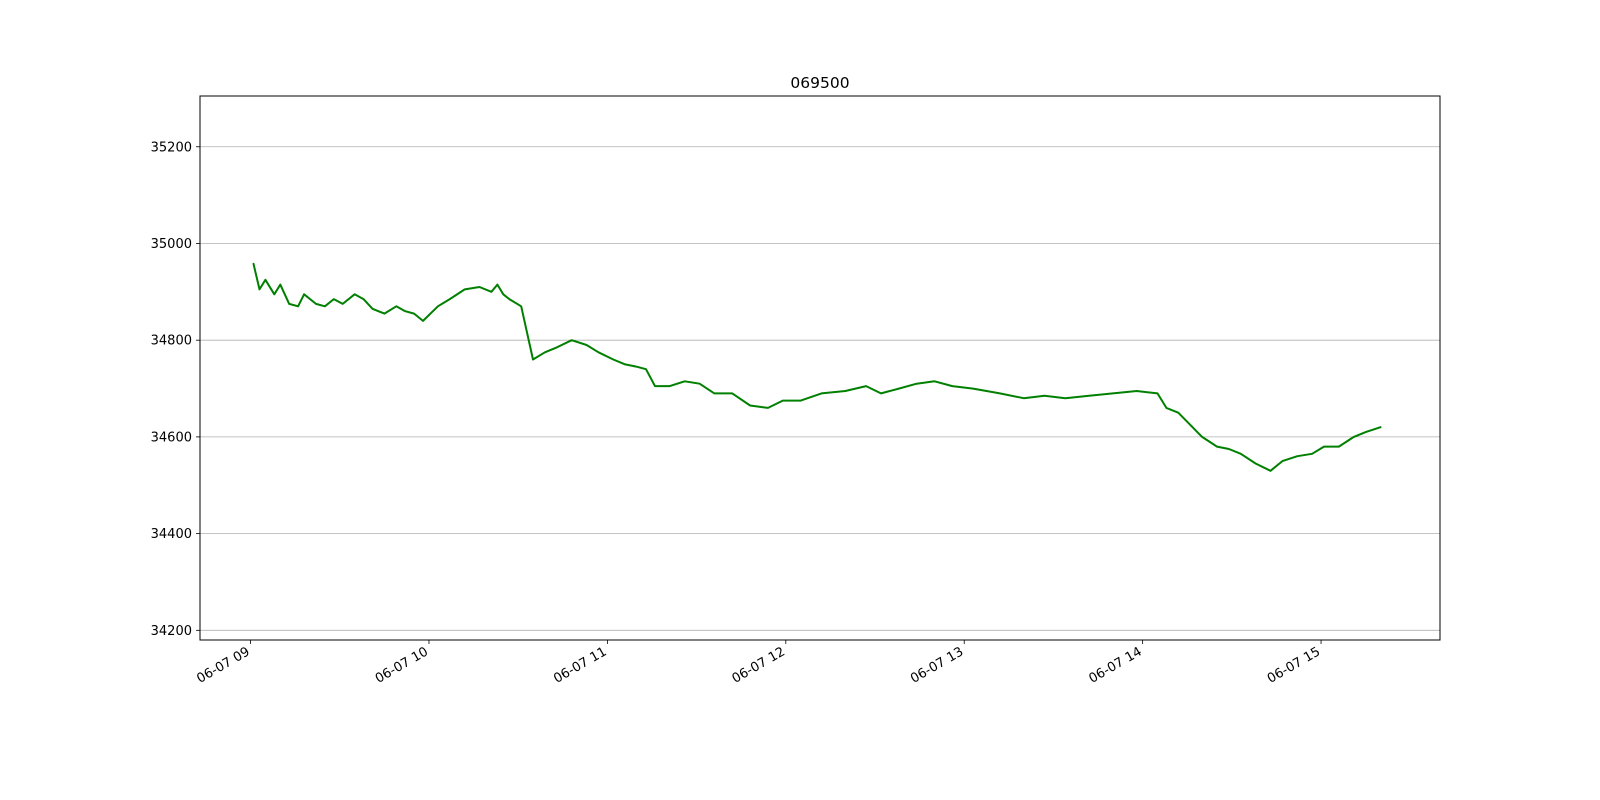 This screenshot has width=1600, height=800. I want to click on chart-title: 069500, so click(819, 83).